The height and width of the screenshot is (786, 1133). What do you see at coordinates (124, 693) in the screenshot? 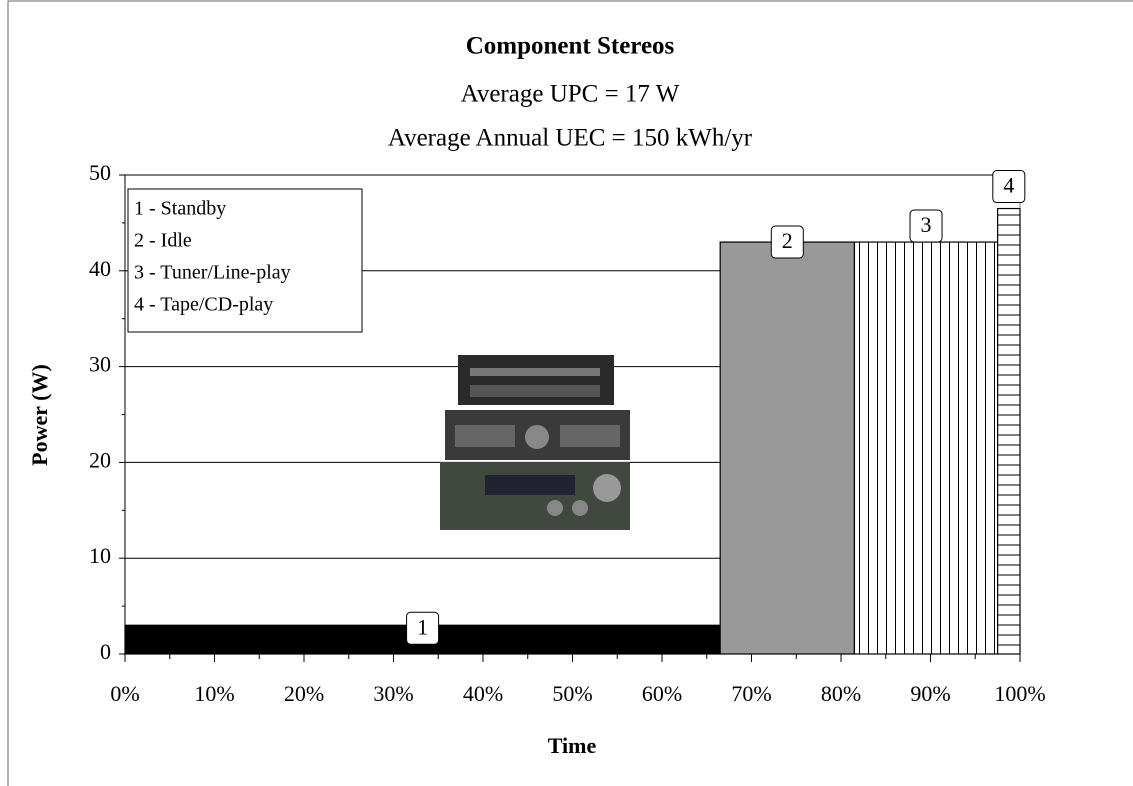
I see `x-tick-label: 0%` at bounding box center [124, 693].